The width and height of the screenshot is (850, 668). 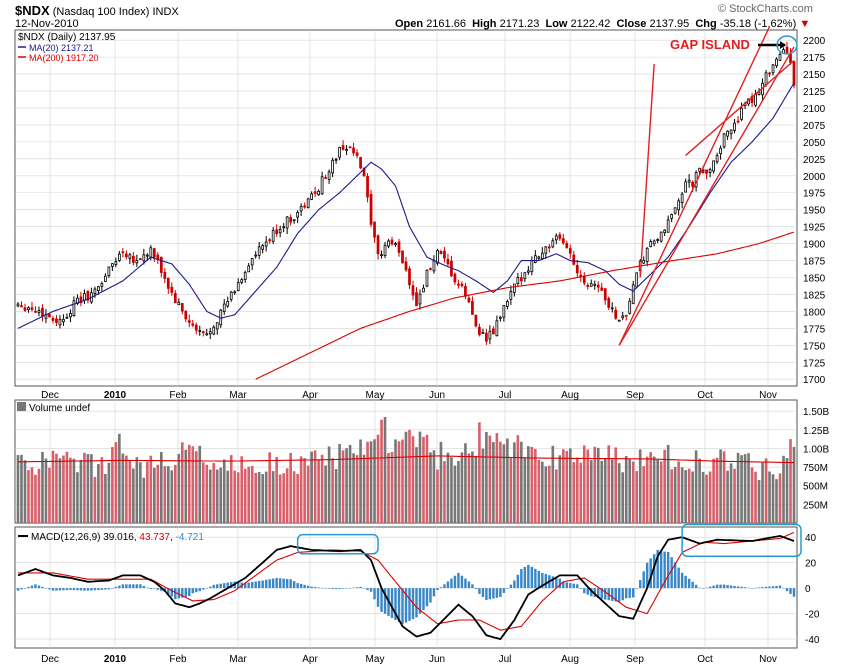 I want to click on macd-x-label: Jul, so click(x=505, y=659).